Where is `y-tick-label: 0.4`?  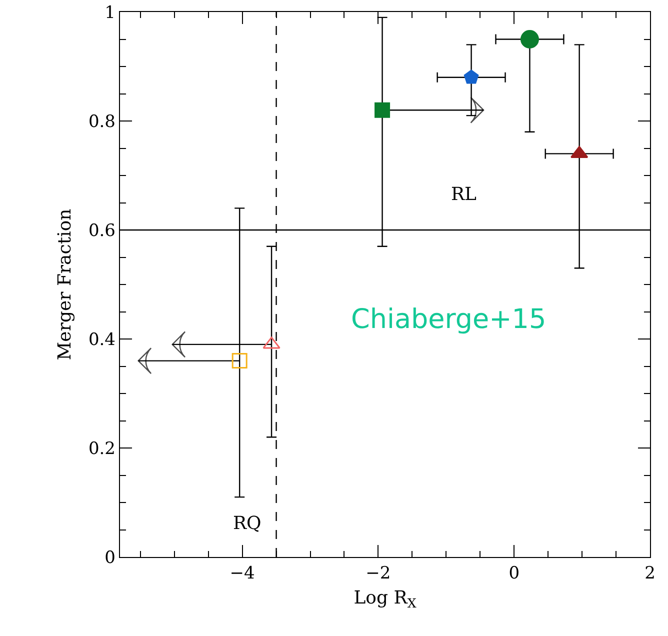 y-tick-label: 0.4 is located at coordinates (102, 340).